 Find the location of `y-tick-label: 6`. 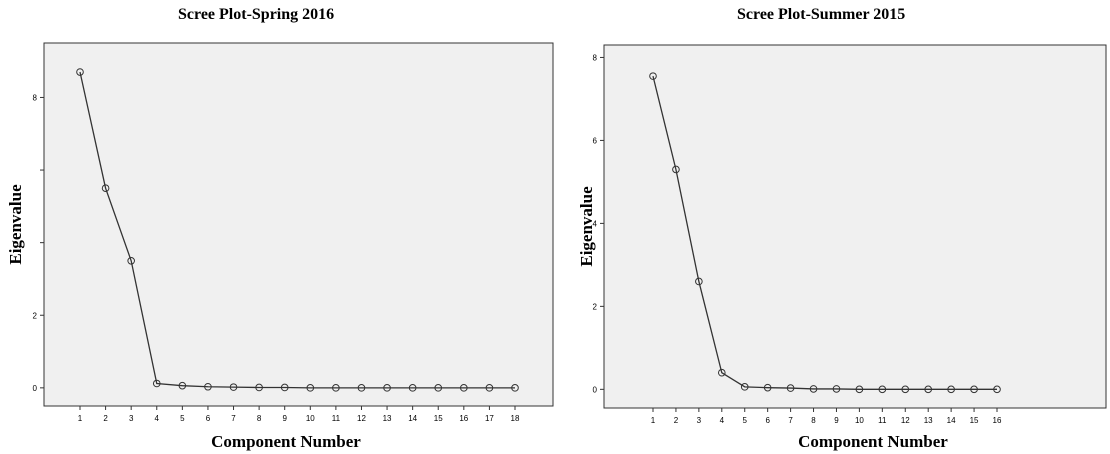

y-tick-label: 6 is located at coordinates (595, 140).